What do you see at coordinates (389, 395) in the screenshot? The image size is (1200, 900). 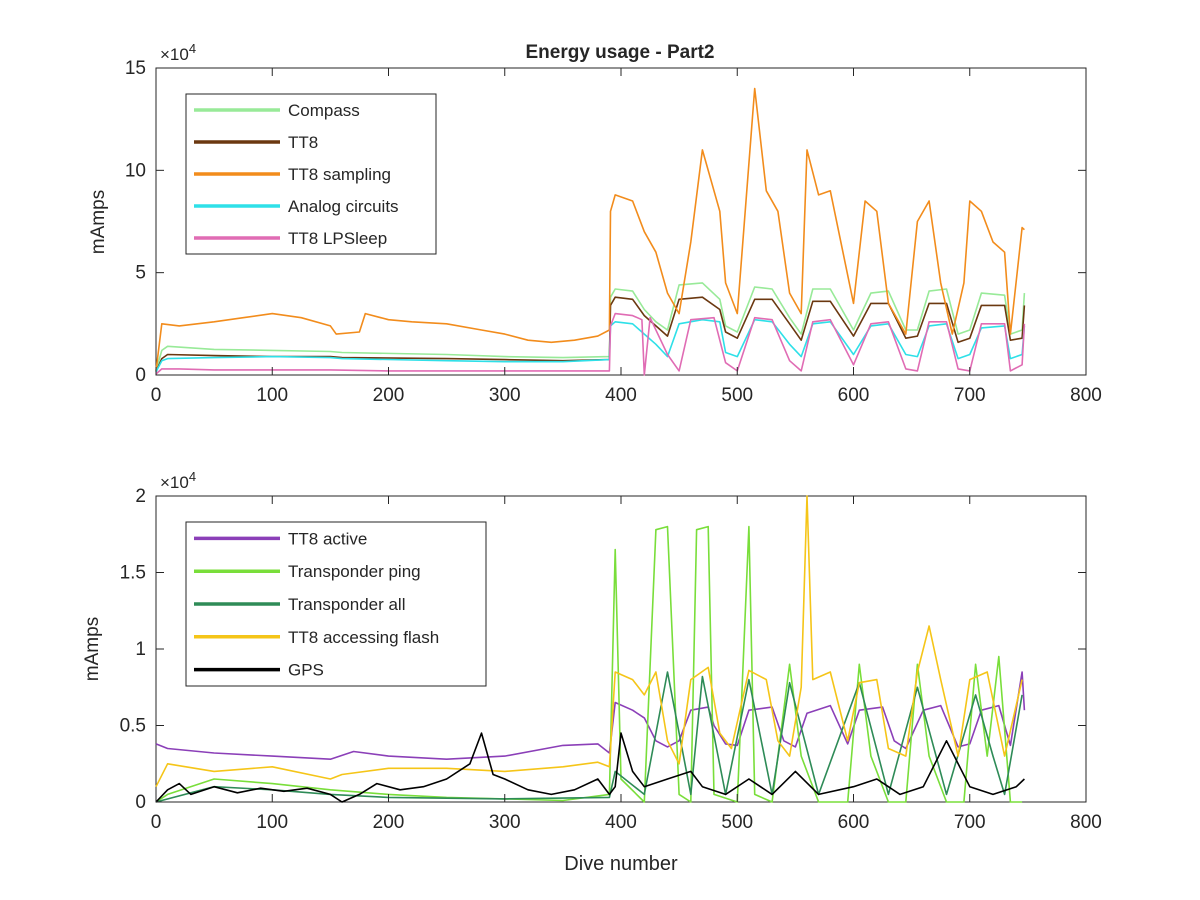 I see `top-x-tick-label: 200` at bounding box center [389, 395].